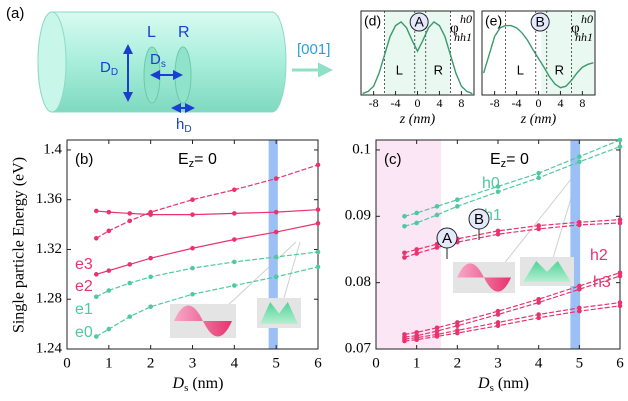 This screenshot has width=628, height=401. I want to click on y-axis-label: Single particle Energy (eV), so click(19, 245).